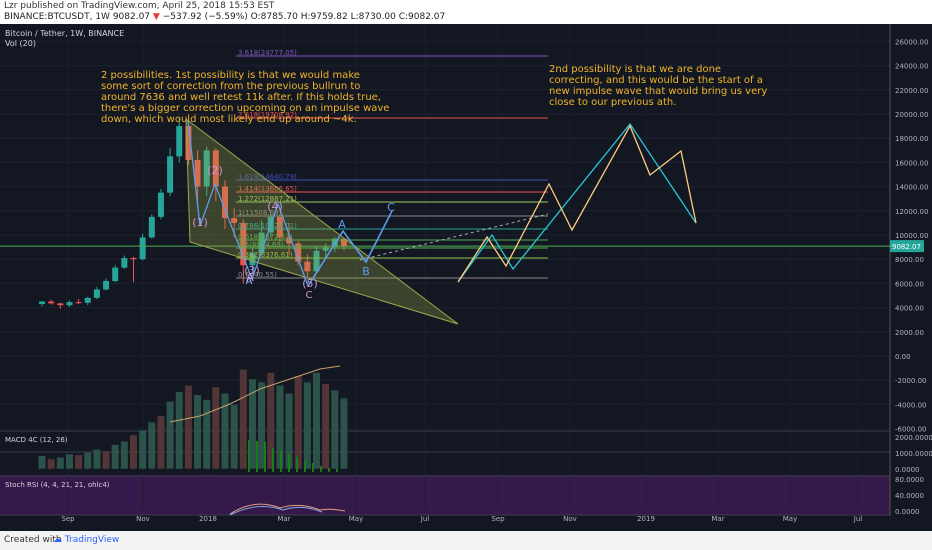 This screenshot has width=932, height=550. I want to click on fib-level-label: 2.618(19708.92), so click(267, 115).